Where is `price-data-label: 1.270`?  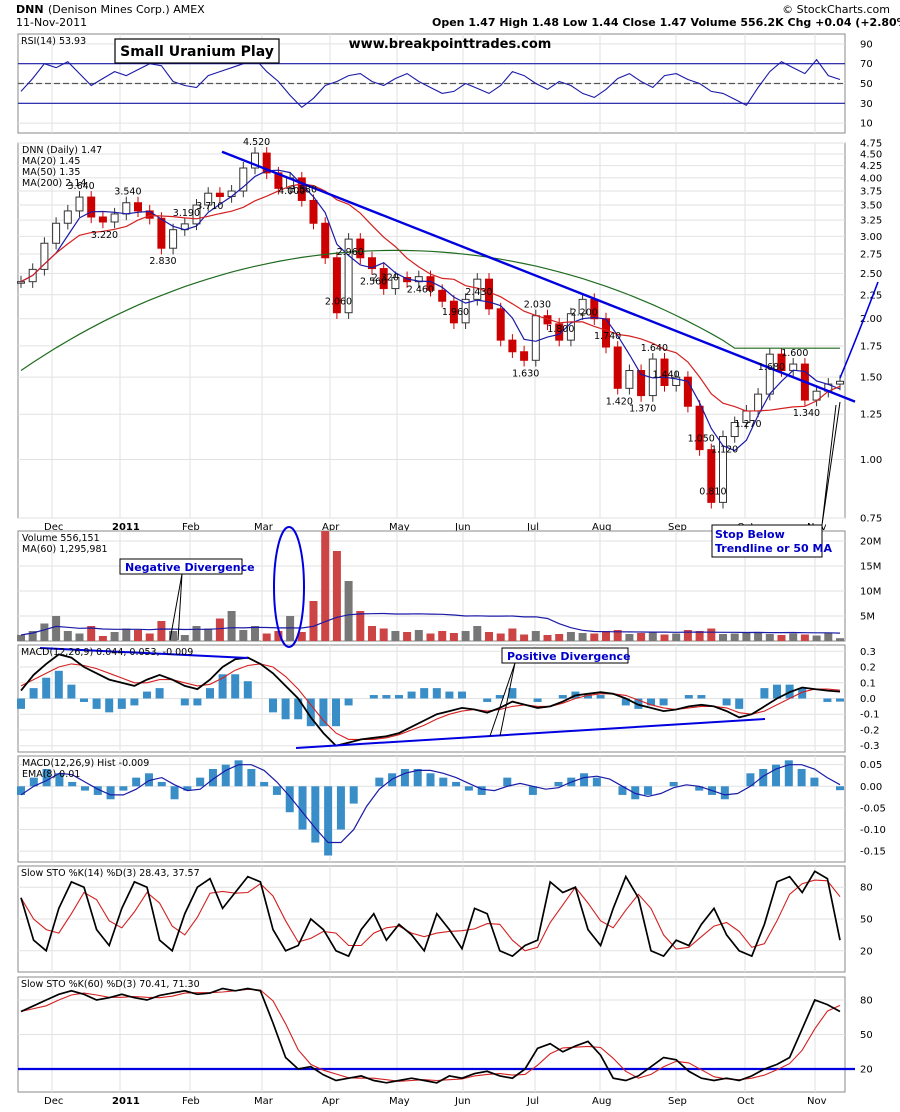 price-data-label: 1.270 is located at coordinates (747, 424).